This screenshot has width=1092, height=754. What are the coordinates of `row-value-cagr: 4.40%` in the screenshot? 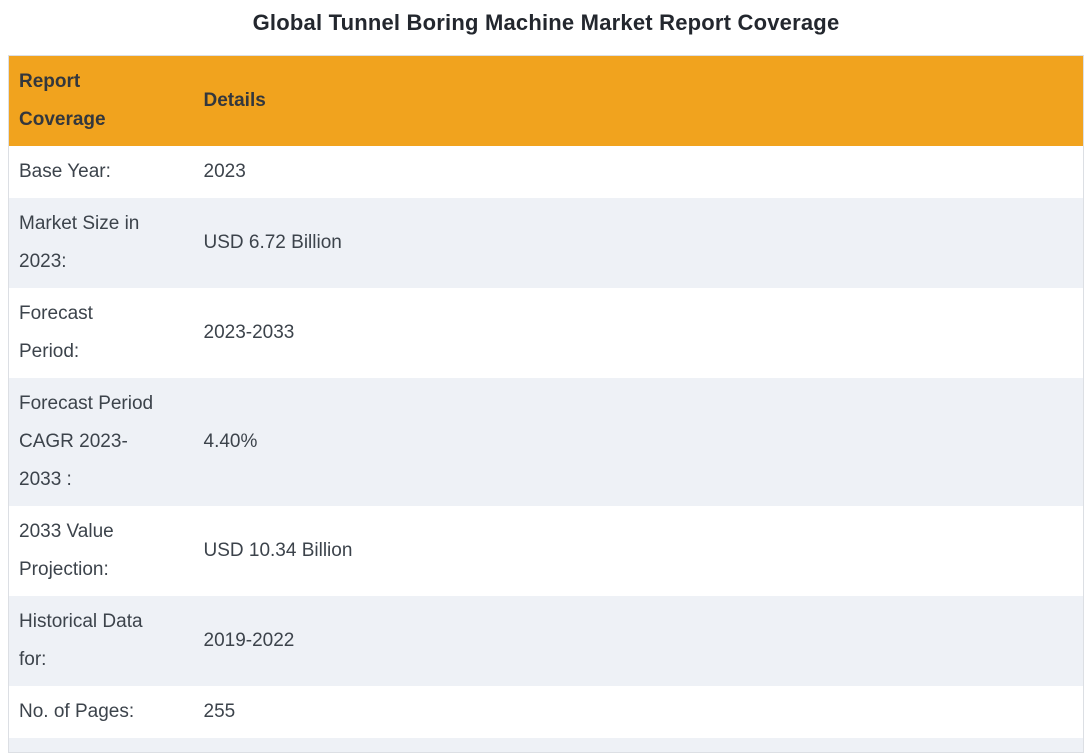 It's located at (638, 442).